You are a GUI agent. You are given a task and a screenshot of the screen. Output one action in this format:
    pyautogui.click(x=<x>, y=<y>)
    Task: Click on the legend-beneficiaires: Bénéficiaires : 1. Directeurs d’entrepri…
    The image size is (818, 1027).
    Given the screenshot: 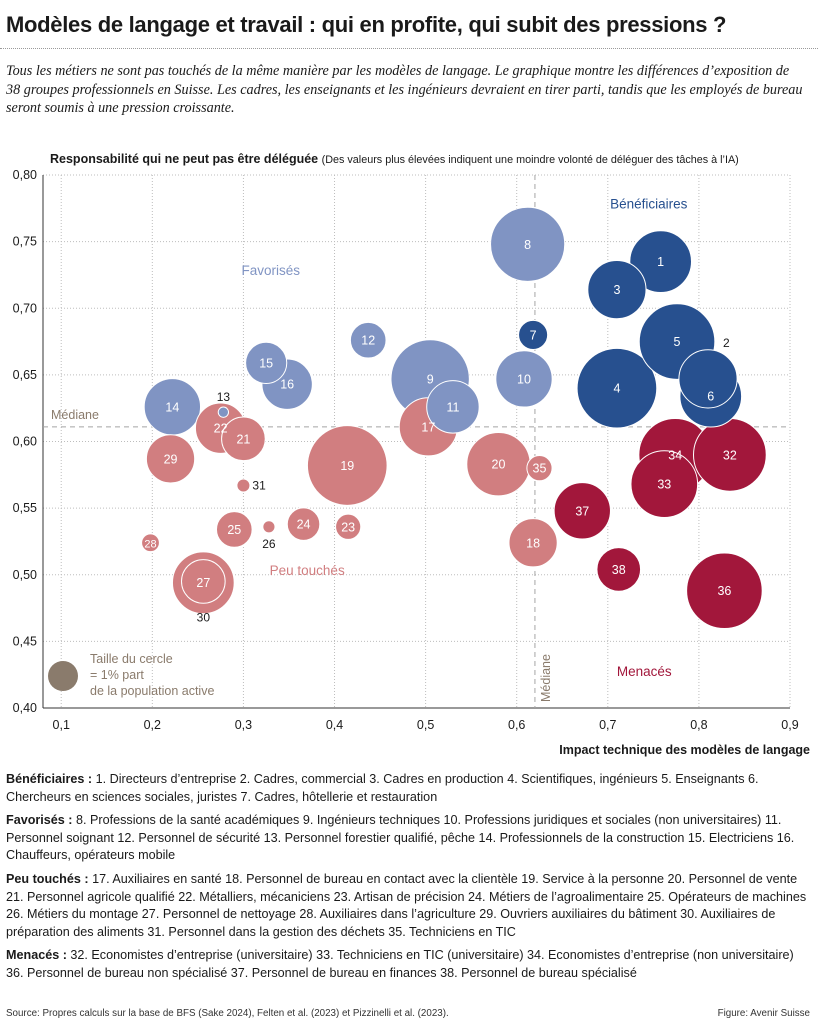 What is the action you would take?
    pyautogui.click(x=409, y=788)
    